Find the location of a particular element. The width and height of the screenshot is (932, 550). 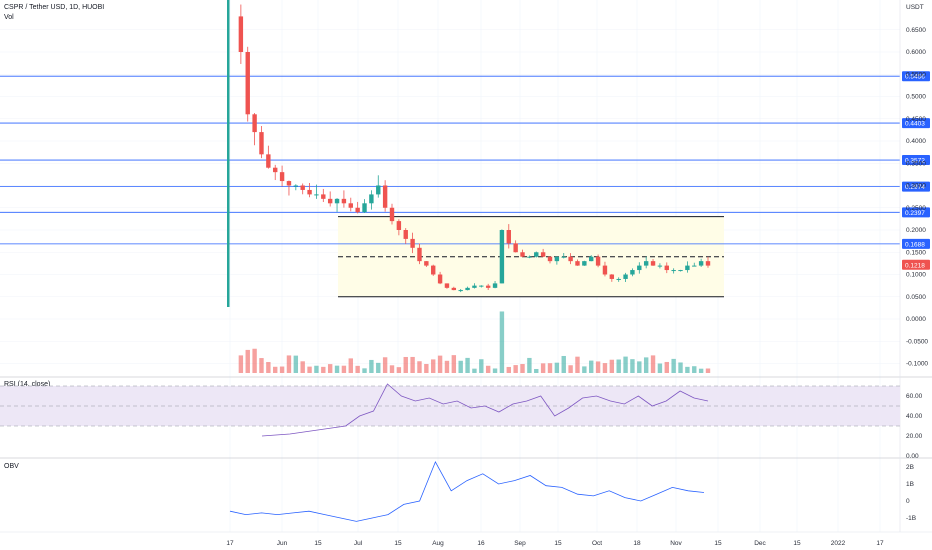

level-tag-label: 0.4403 is located at coordinates (915, 124).